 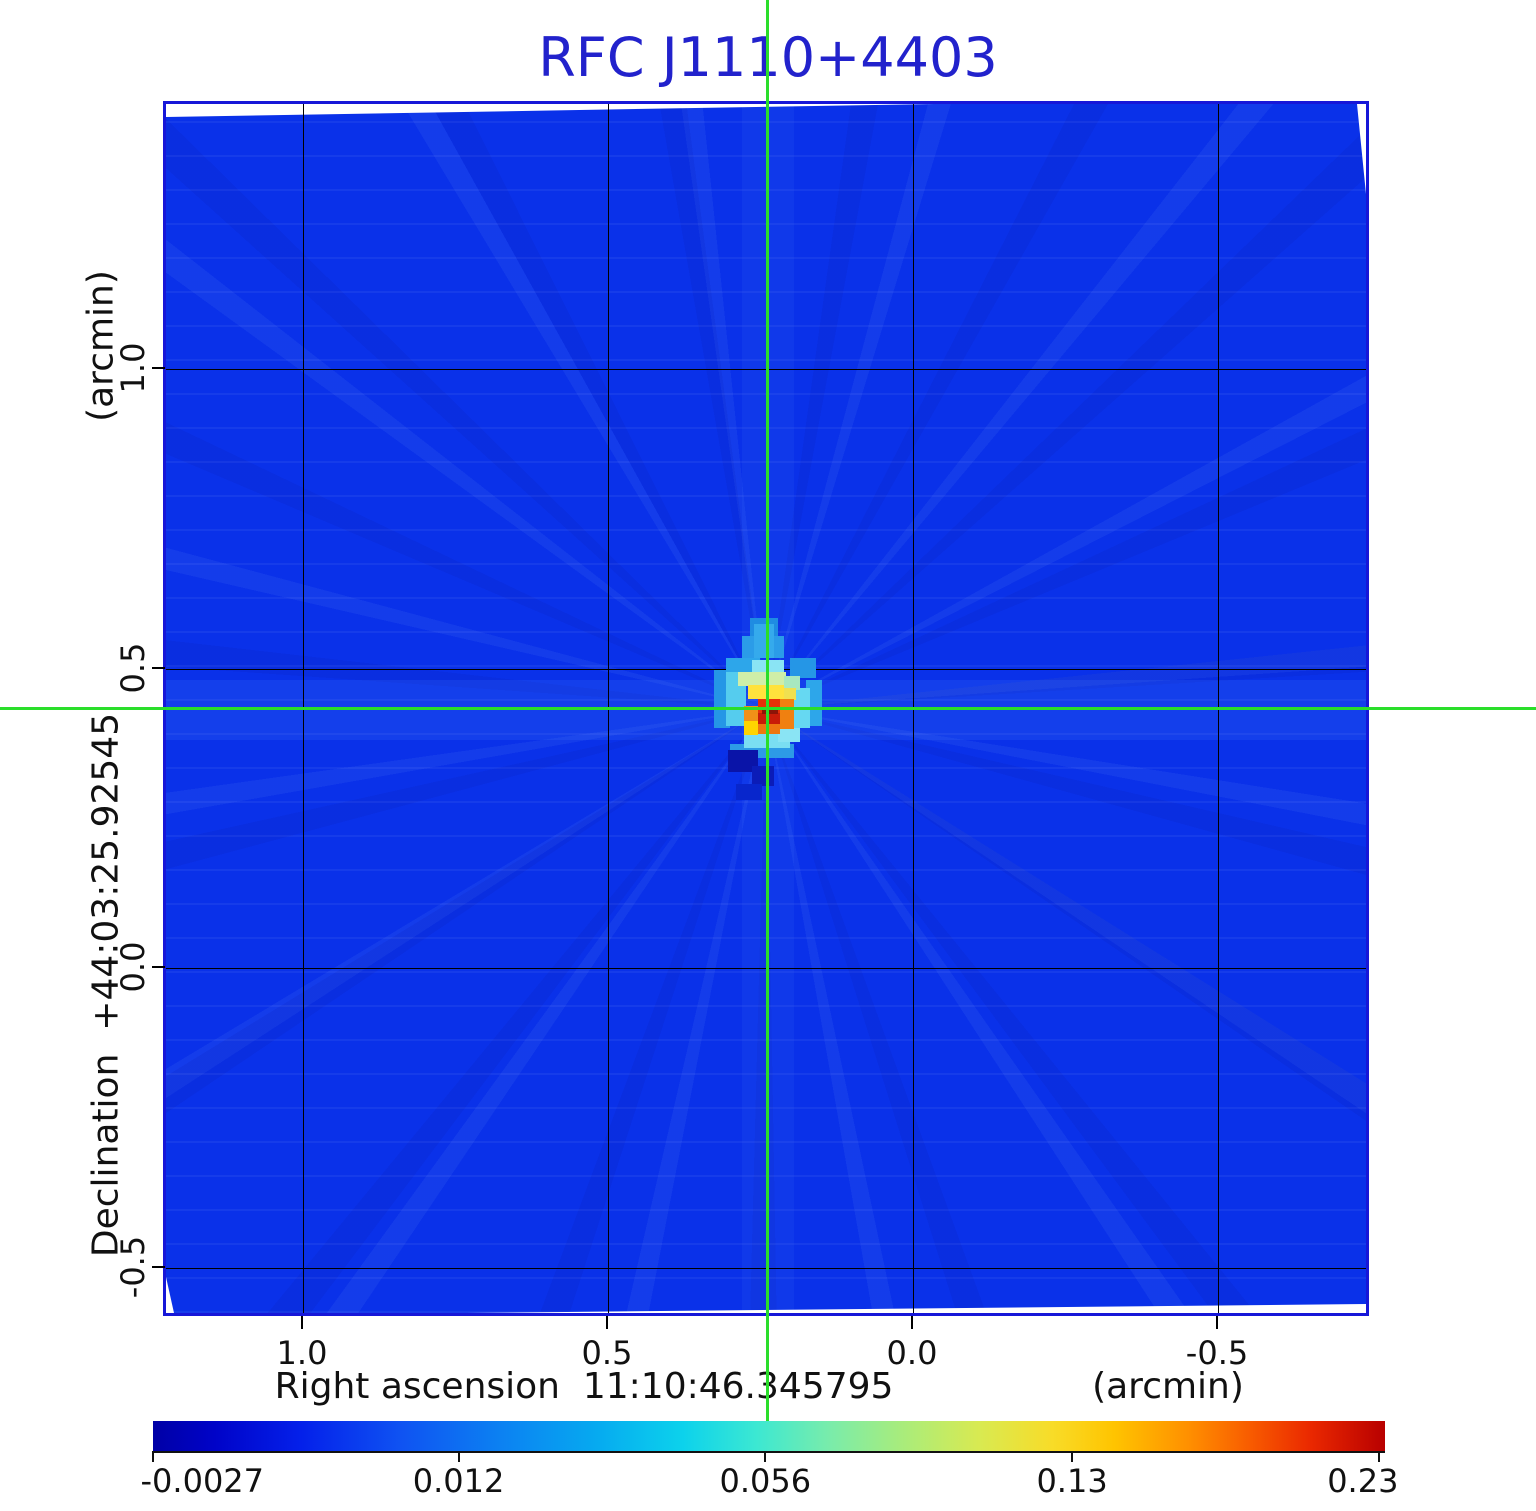 What do you see at coordinates (916, 1308) in the screenshot?
I see `blank-wedge-bottom` at bounding box center [916, 1308].